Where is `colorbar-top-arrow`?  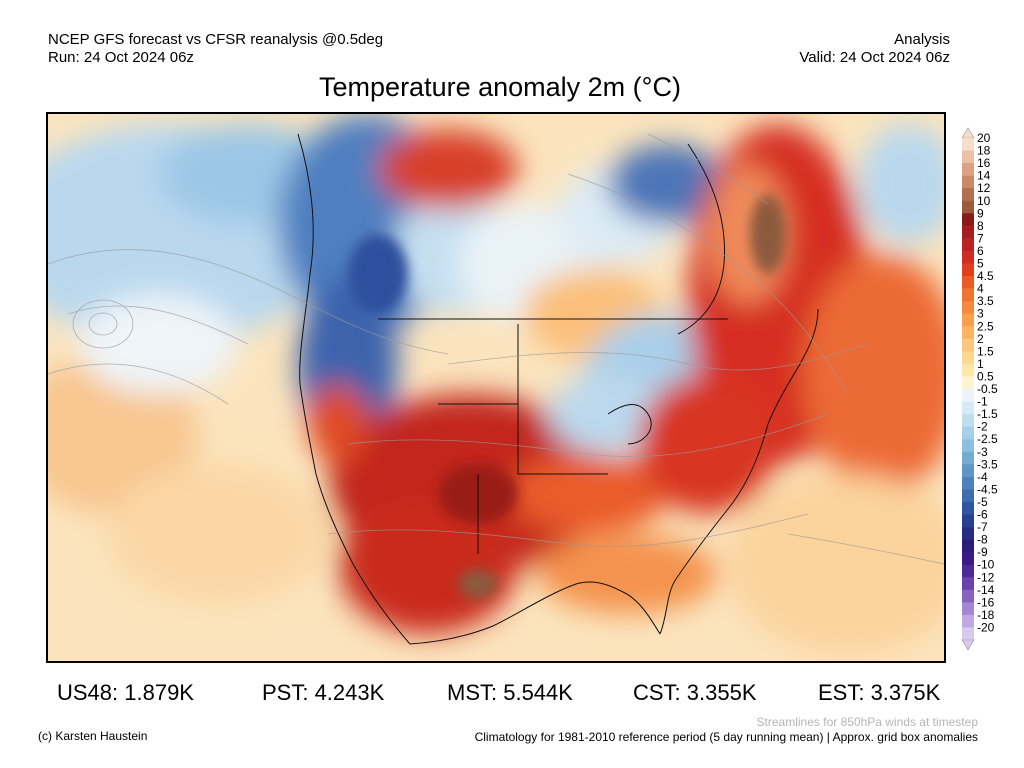 colorbar-top-arrow is located at coordinates (968, 133).